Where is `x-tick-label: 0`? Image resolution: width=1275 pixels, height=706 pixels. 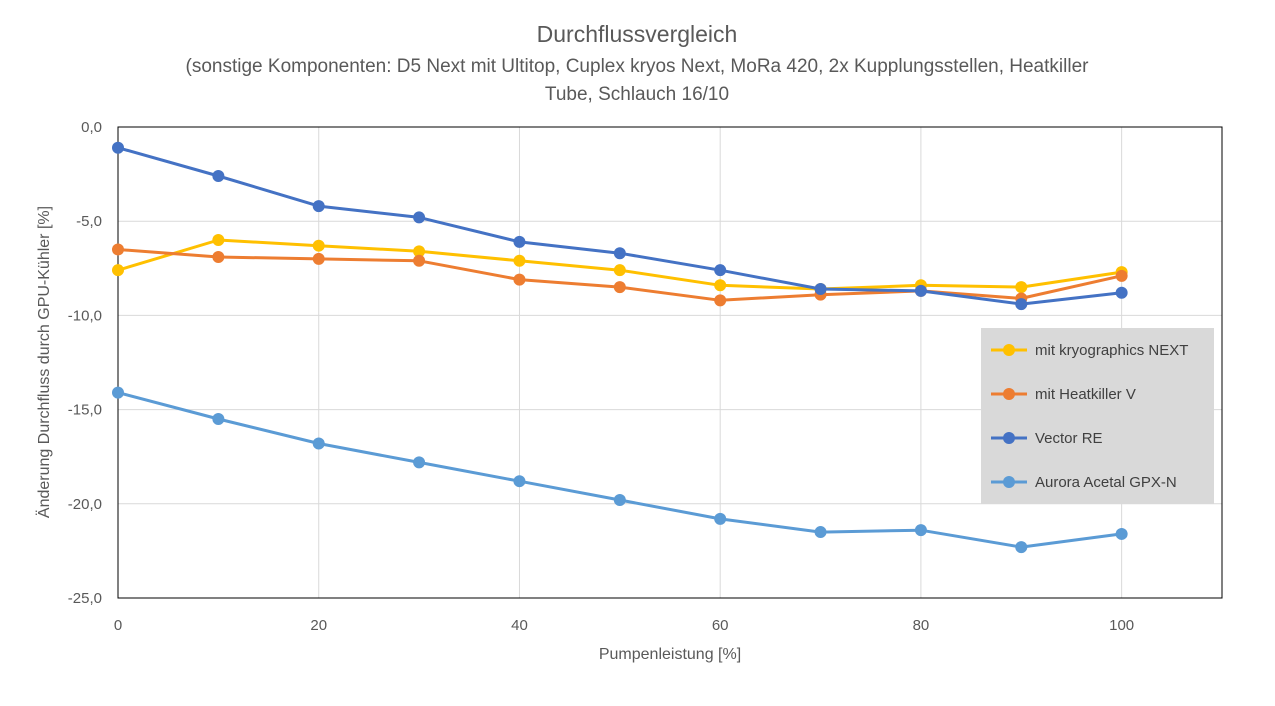 x-tick-label: 0 is located at coordinates (118, 625).